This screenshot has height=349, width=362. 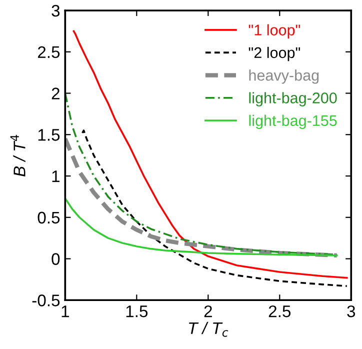 I want to click on y-tick-label: 2.5, so click(x=49, y=52).